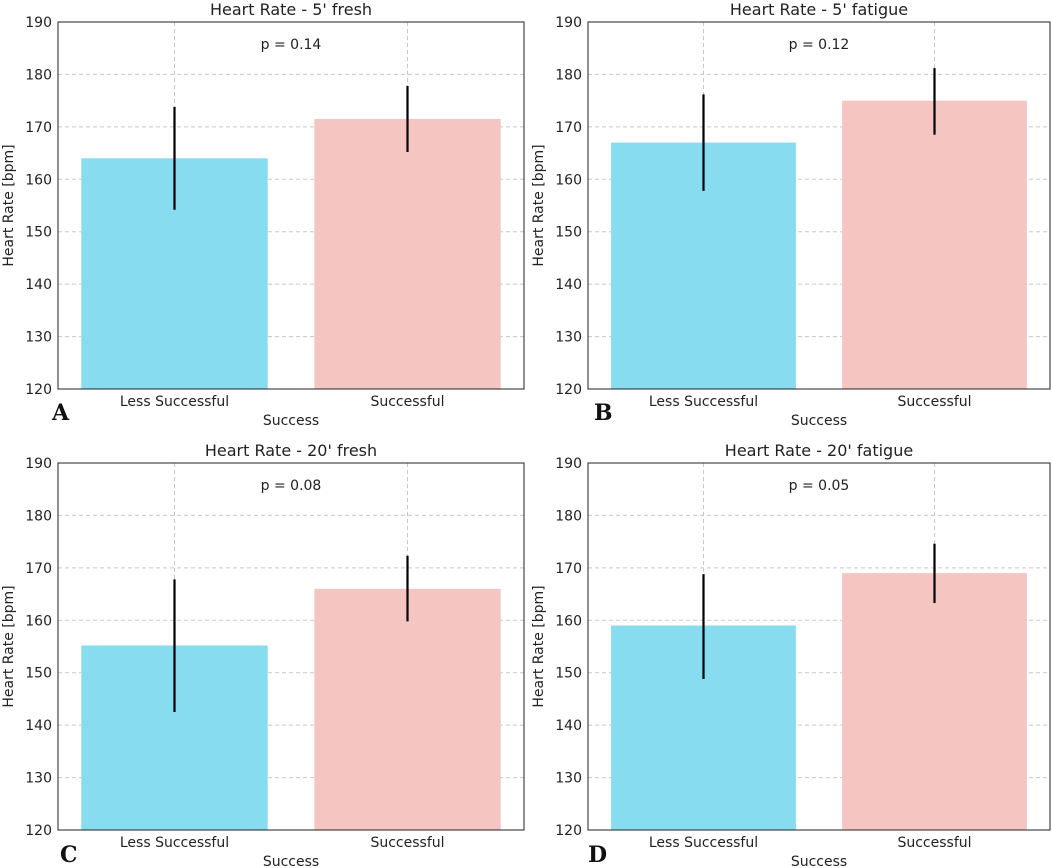 The width and height of the screenshot is (1052, 868). What do you see at coordinates (60, 413) in the screenshot?
I see `panel-letter: A` at bounding box center [60, 413].